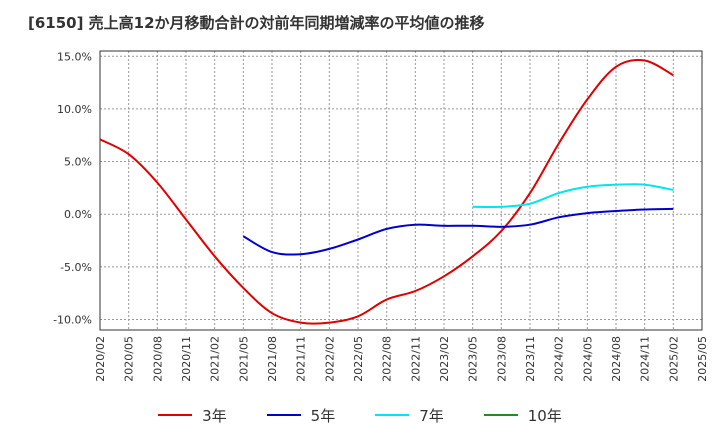  What do you see at coordinates (323, 415) in the screenshot?
I see `legend-label: 5年` at bounding box center [323, 415].